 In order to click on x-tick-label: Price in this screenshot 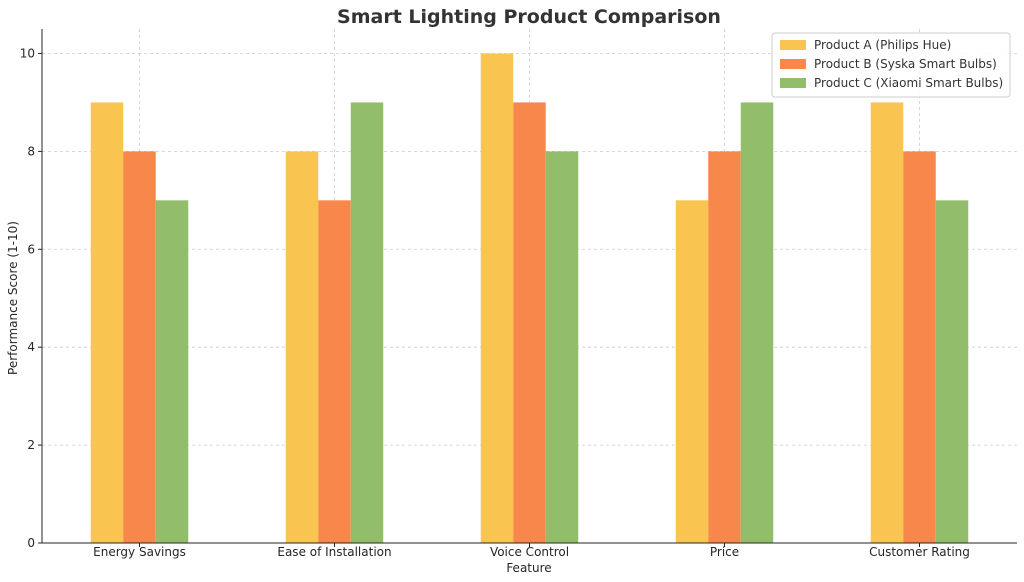, I will do `click(724, 552)`.